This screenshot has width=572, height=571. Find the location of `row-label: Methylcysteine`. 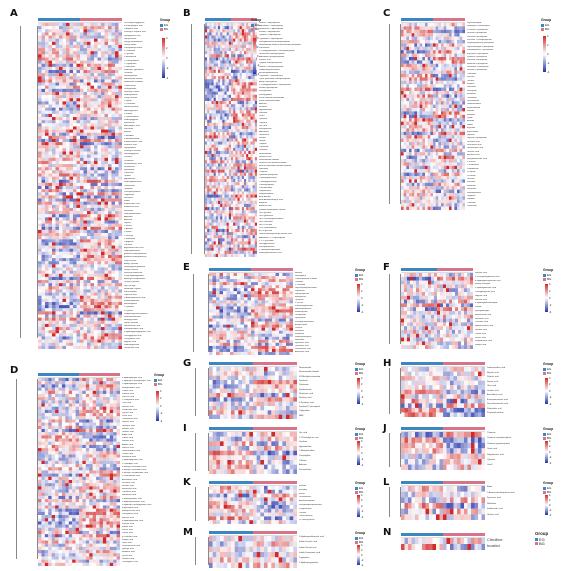

row-label: Methylcysteine is located at coordinates (131, 319).